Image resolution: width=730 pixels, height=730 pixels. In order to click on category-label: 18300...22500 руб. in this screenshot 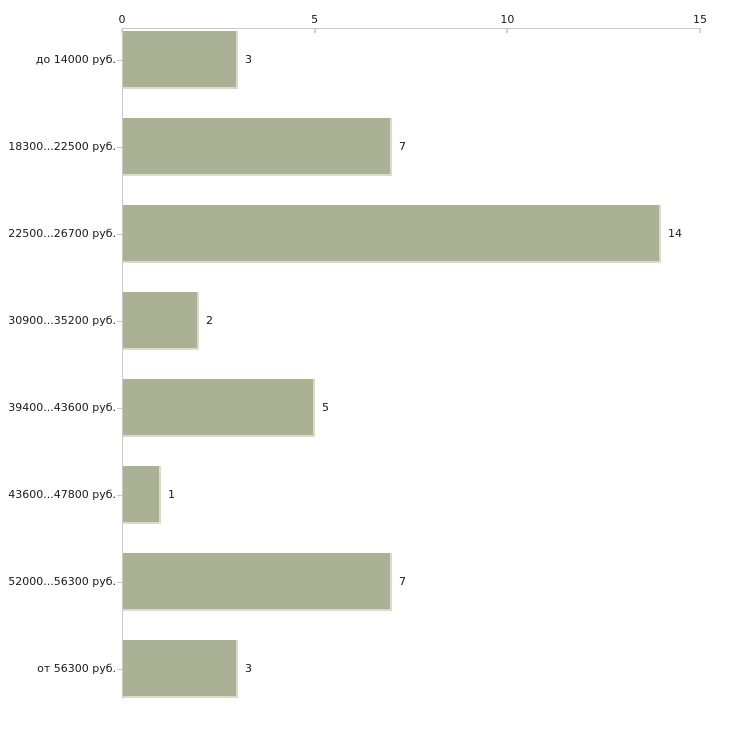, I will do `click(62, 146)`.